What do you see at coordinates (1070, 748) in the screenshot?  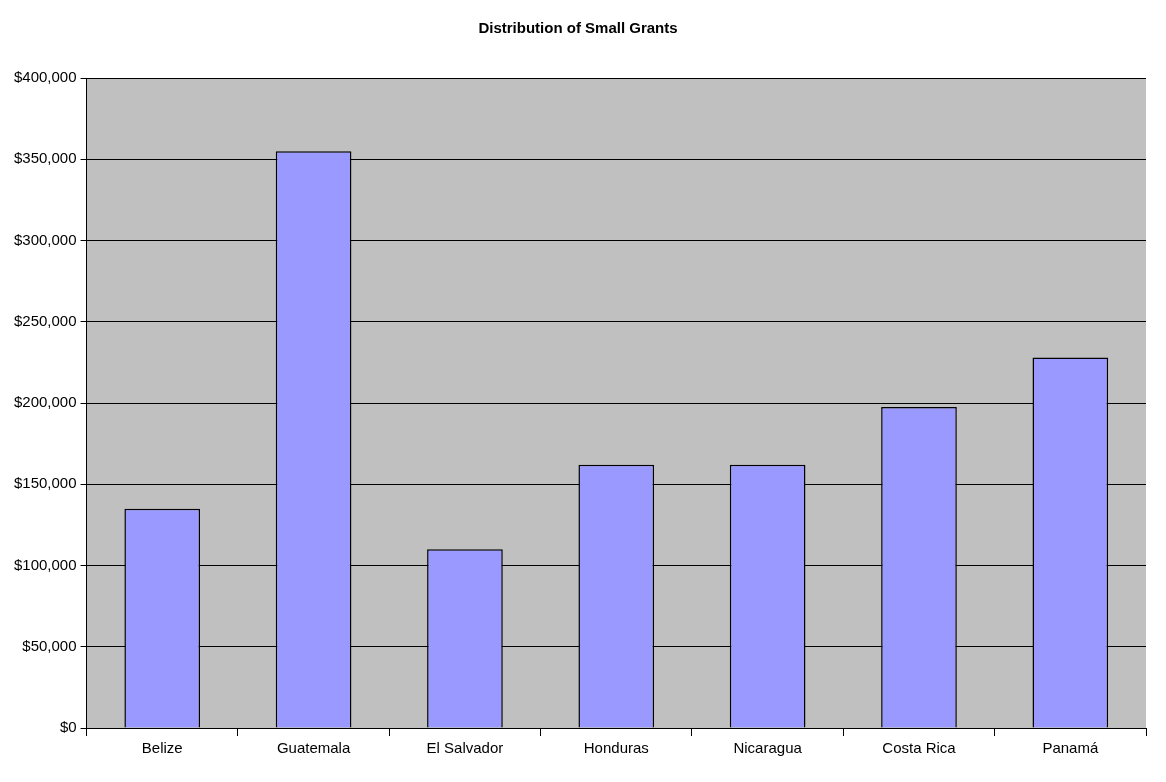 I see `x-tick-label: Panamá` at bounding box center [1070, 748].